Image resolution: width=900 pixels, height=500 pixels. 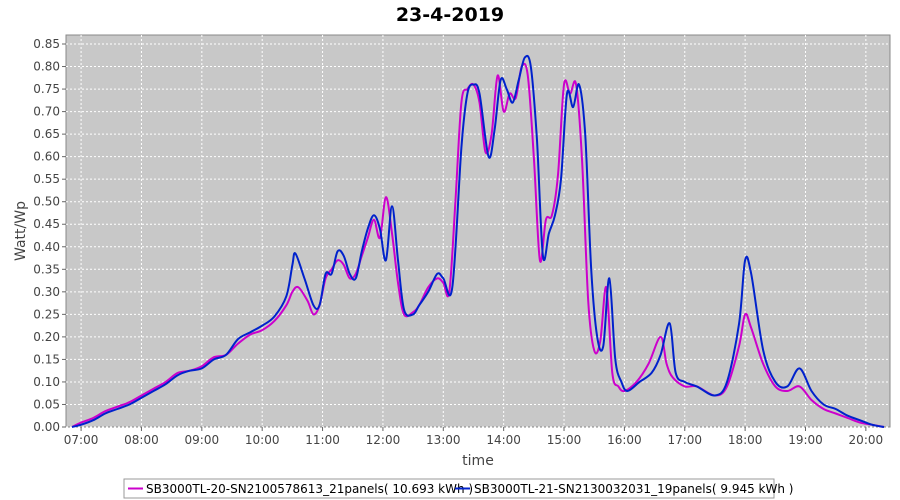 I want to click on y-tick-label: 0.65, so click(x=46, y=134).